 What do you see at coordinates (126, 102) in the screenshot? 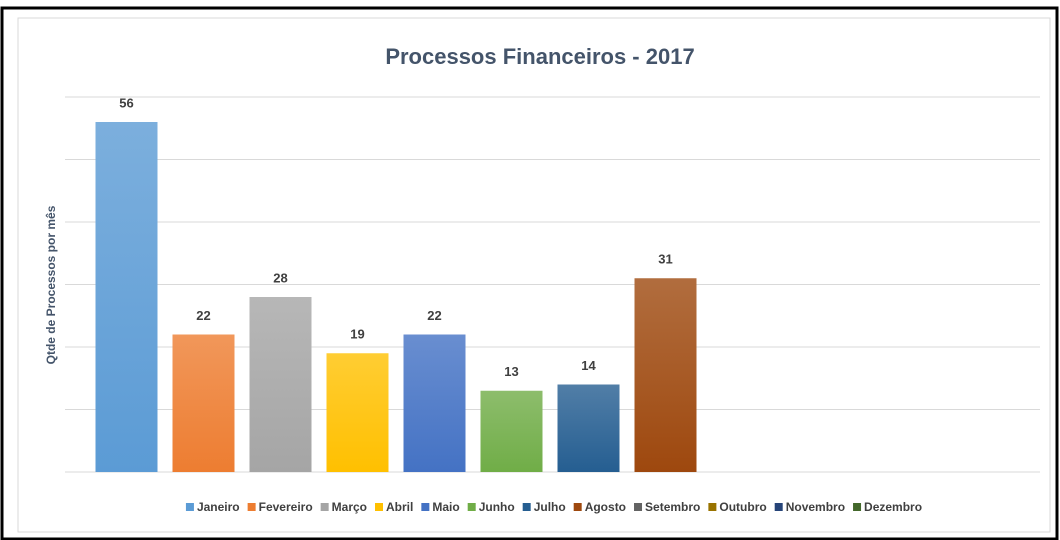
I see `data-label: 56` at bounding box center [126, 102].